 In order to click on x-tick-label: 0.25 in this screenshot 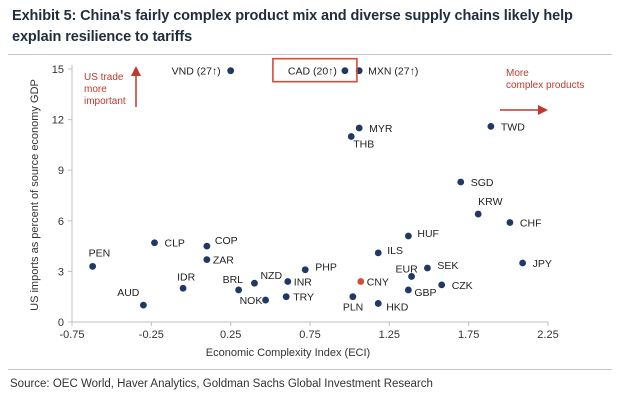, I will do `click(230, 335)`.